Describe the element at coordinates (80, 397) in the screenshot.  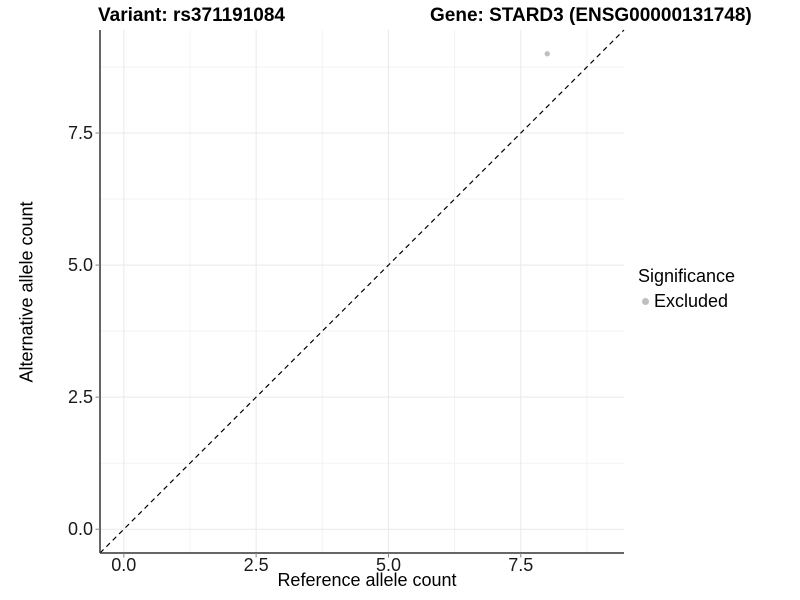
I see `y-tick-label: 2.5` at that location.